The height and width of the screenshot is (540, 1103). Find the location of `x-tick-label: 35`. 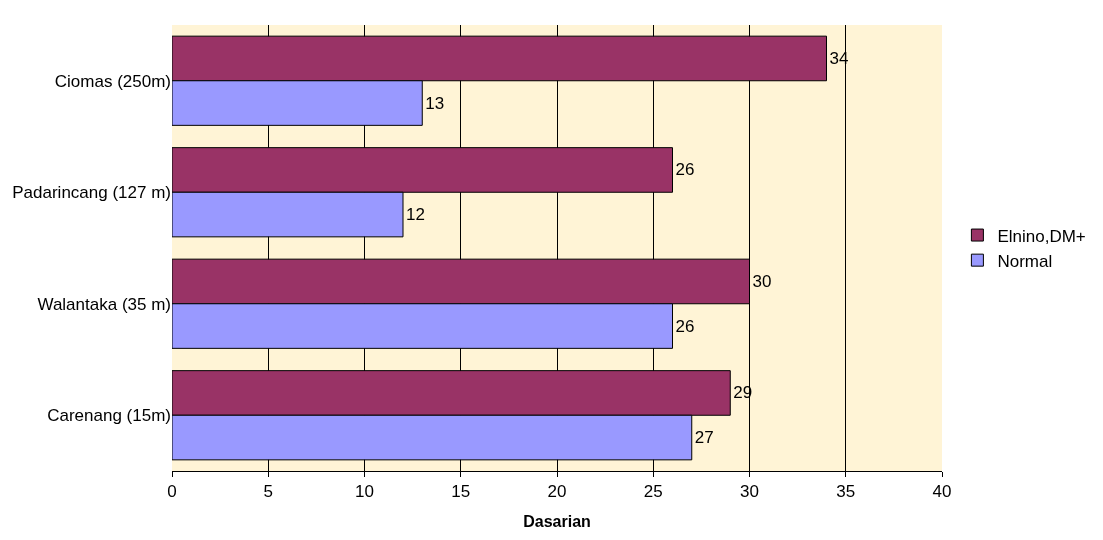

x-tick-label: 35 is located at coordinates (846, 492).